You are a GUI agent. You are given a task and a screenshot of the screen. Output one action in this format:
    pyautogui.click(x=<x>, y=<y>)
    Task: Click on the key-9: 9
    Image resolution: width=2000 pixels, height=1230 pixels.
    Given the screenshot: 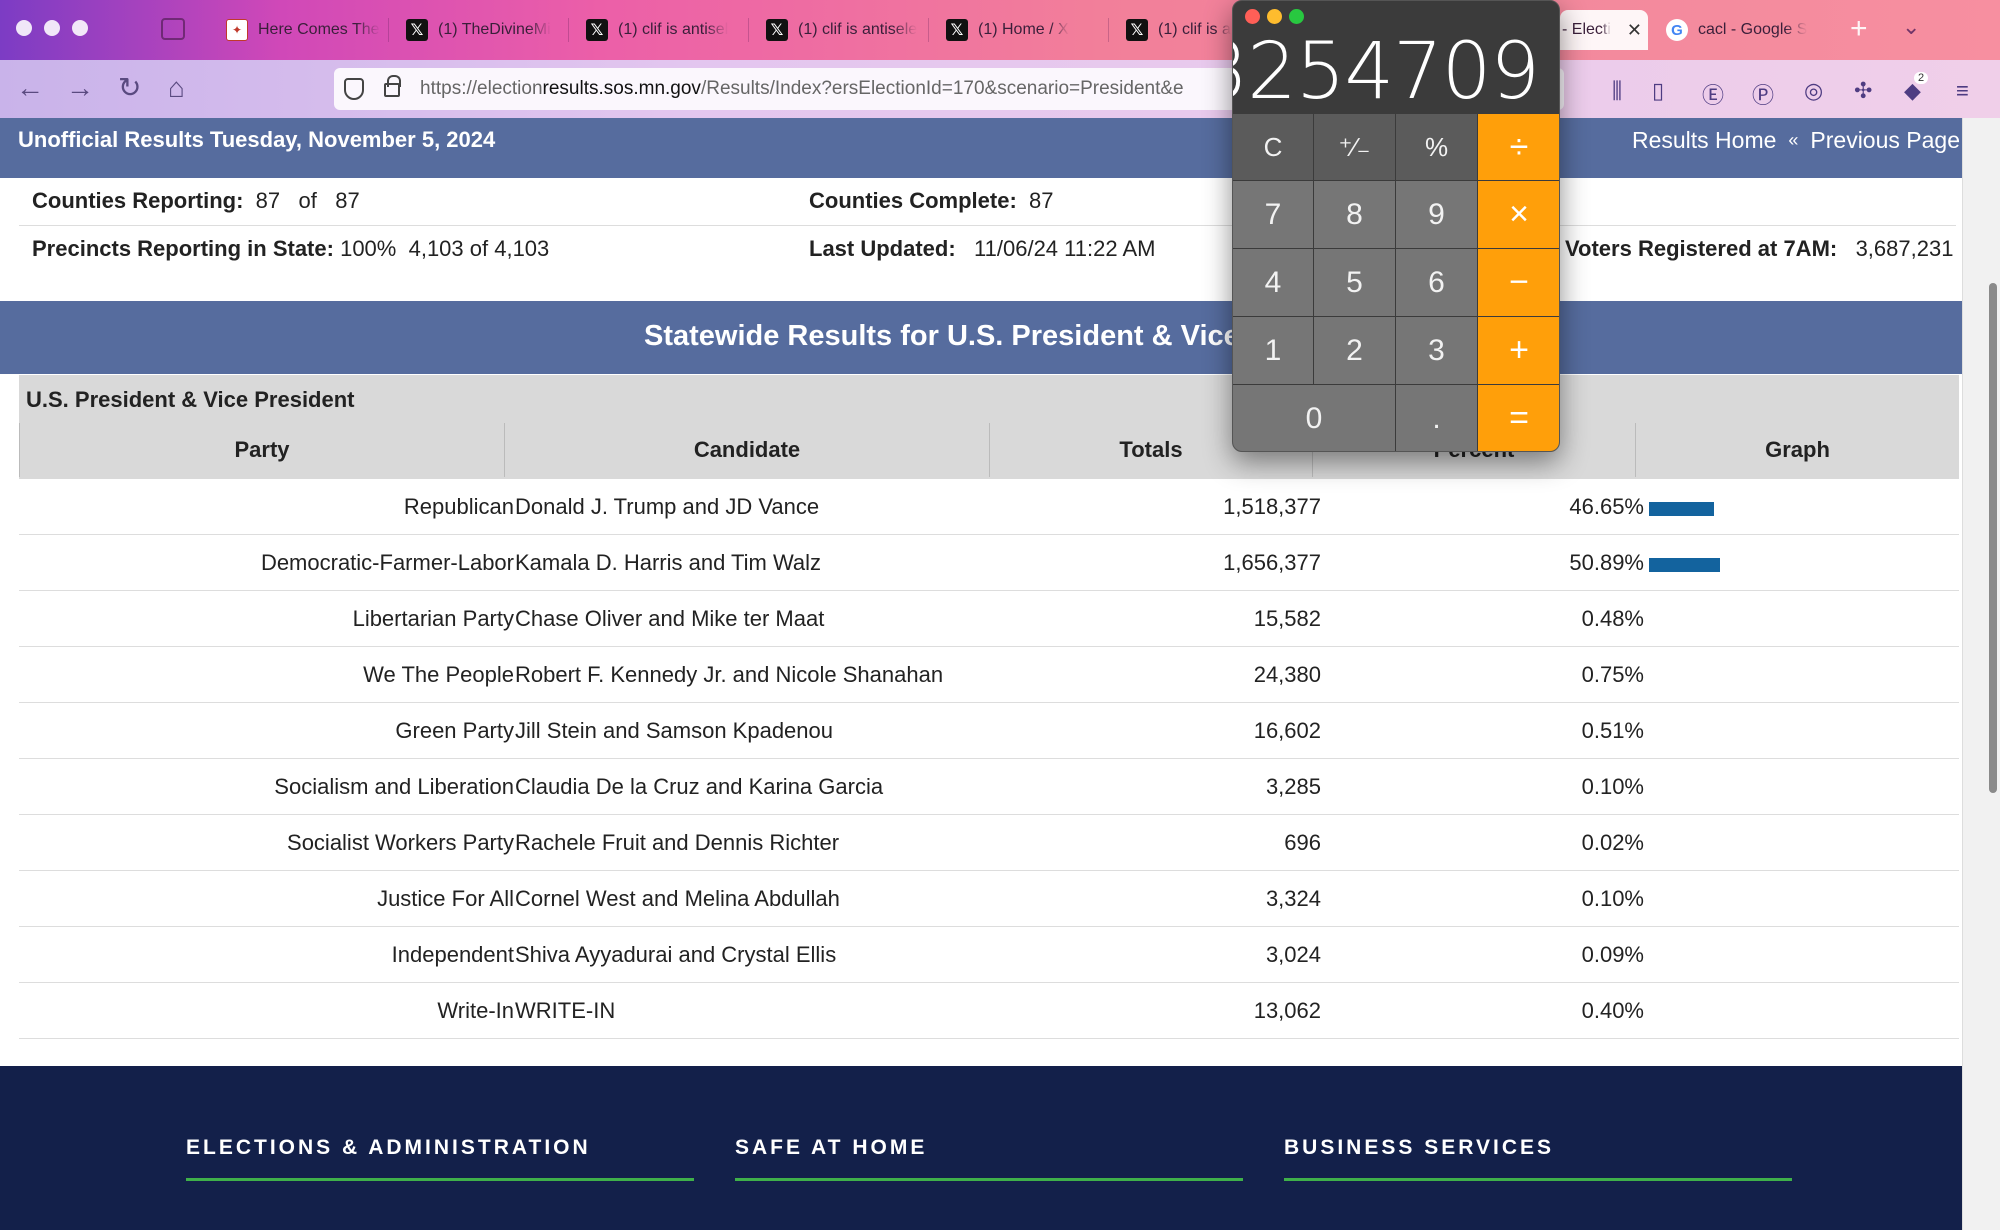 What is the action you would take?
    pyautogui.click(x=1437, y=215)
    